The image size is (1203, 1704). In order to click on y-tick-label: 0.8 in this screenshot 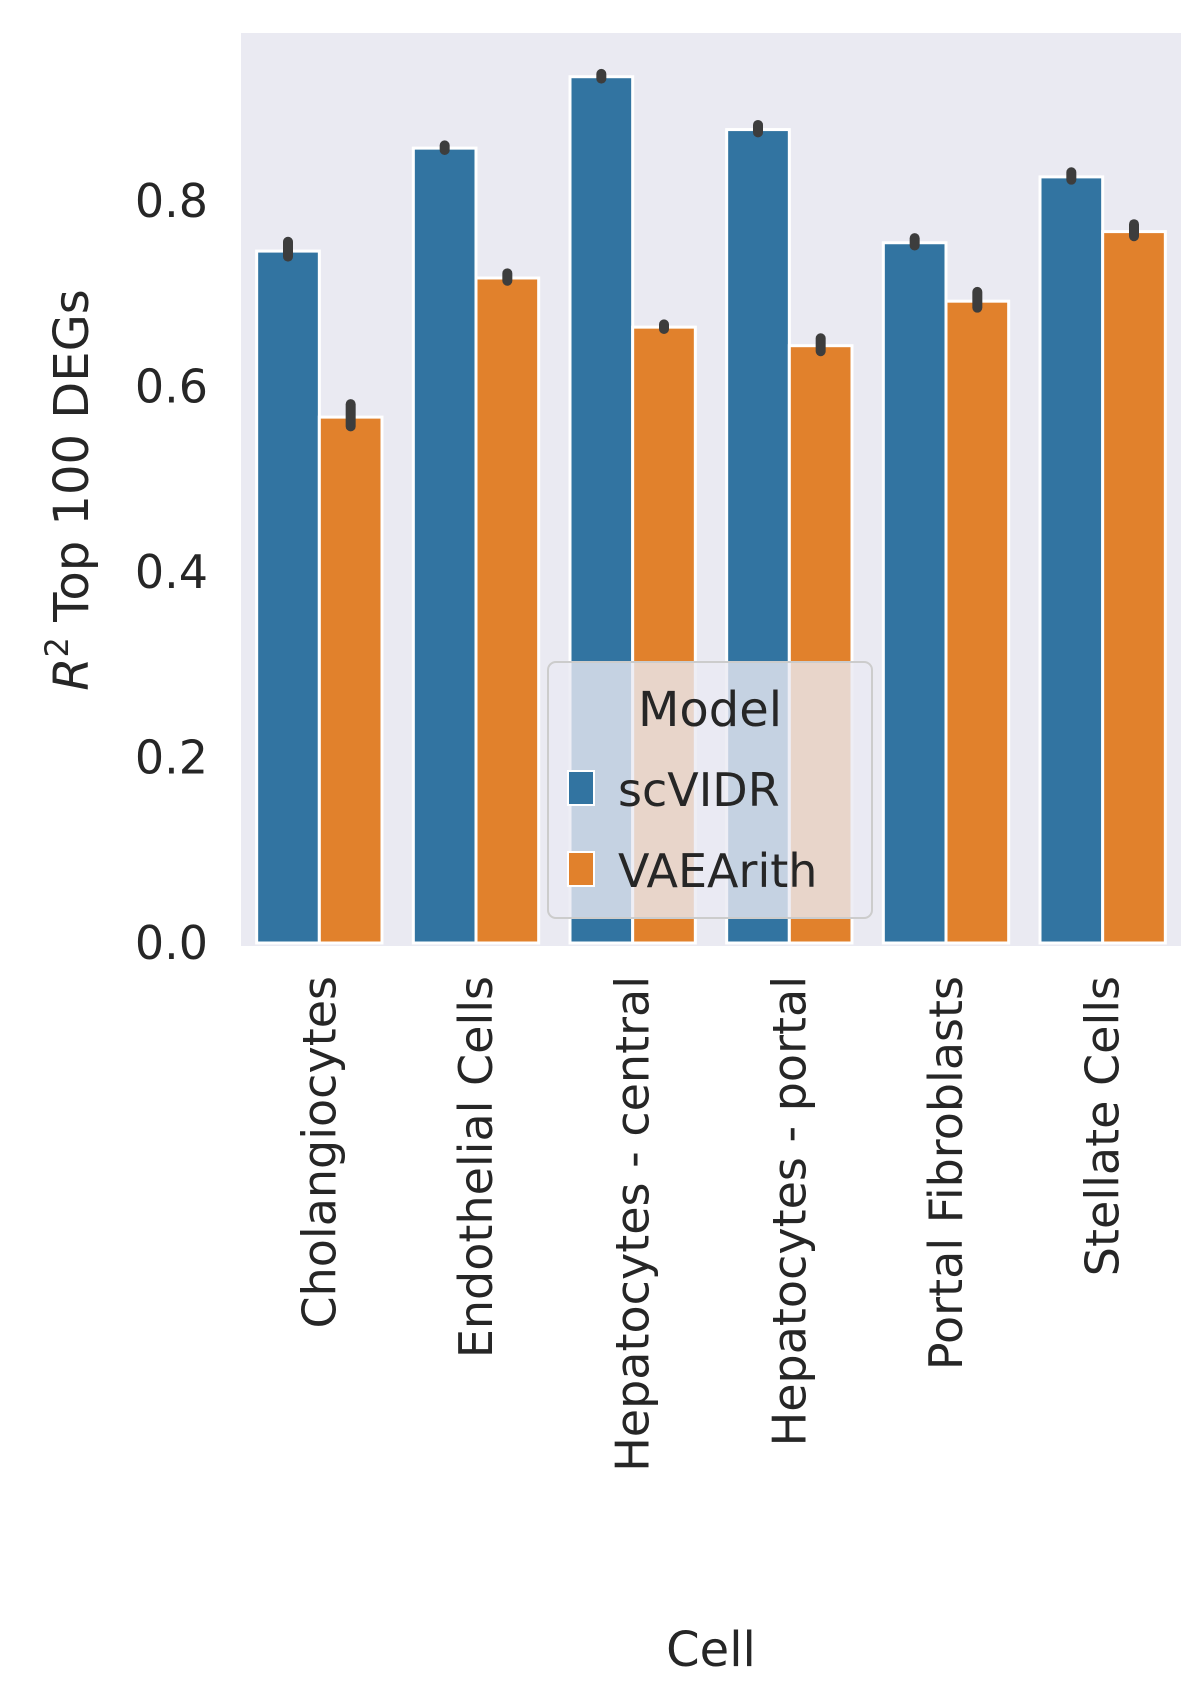, I will do `click(171, 201)`.